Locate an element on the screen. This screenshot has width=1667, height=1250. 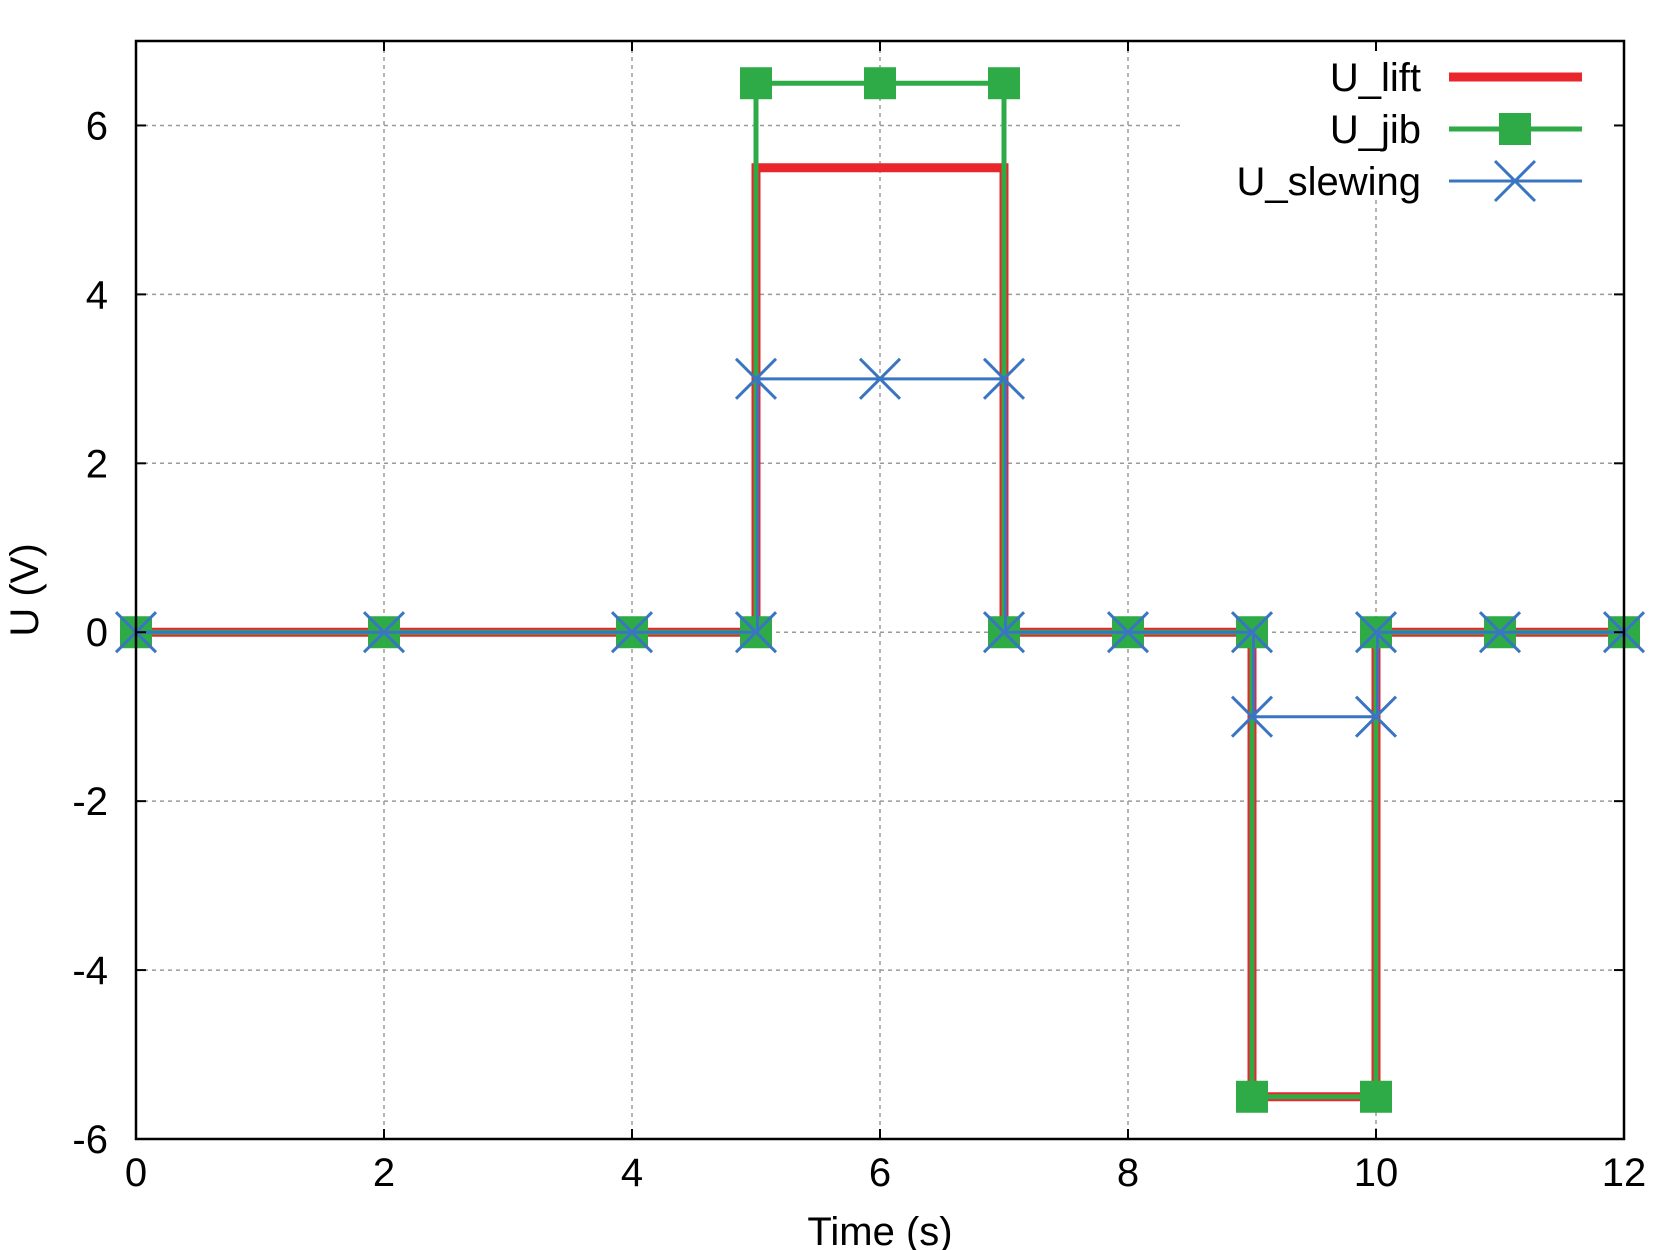
legend-label: U_slewing is located at coordinates (1328, 182).